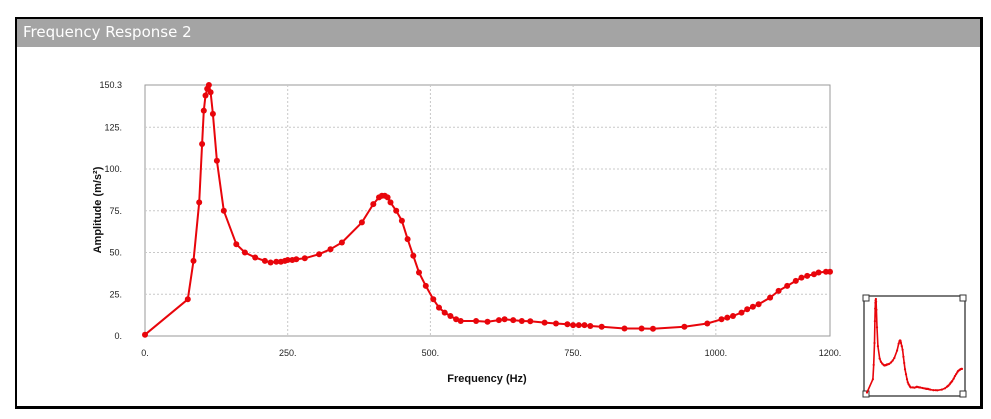 The image size is (991, 419). What do you see at coordinates (113, 127) in the screenshot?
I see `y-tick-label: 125.` at bounding box center [113, 127].